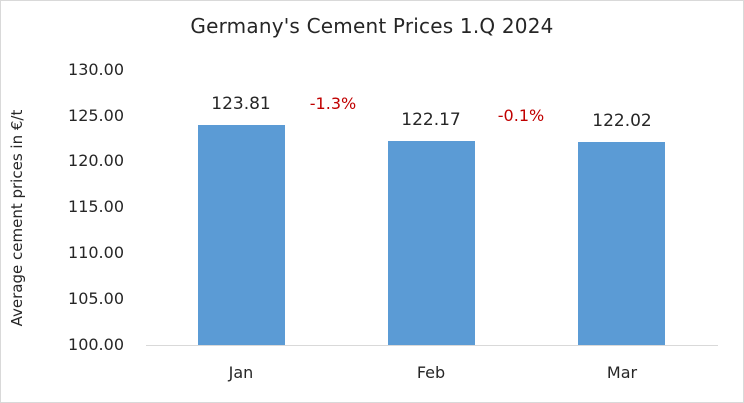 This screenshot has width=744, height=403. What do you see at coordinates (96, 252) in the screenshot?
I see `y-tick-110: 110.00` at bounding box center [96, 252].